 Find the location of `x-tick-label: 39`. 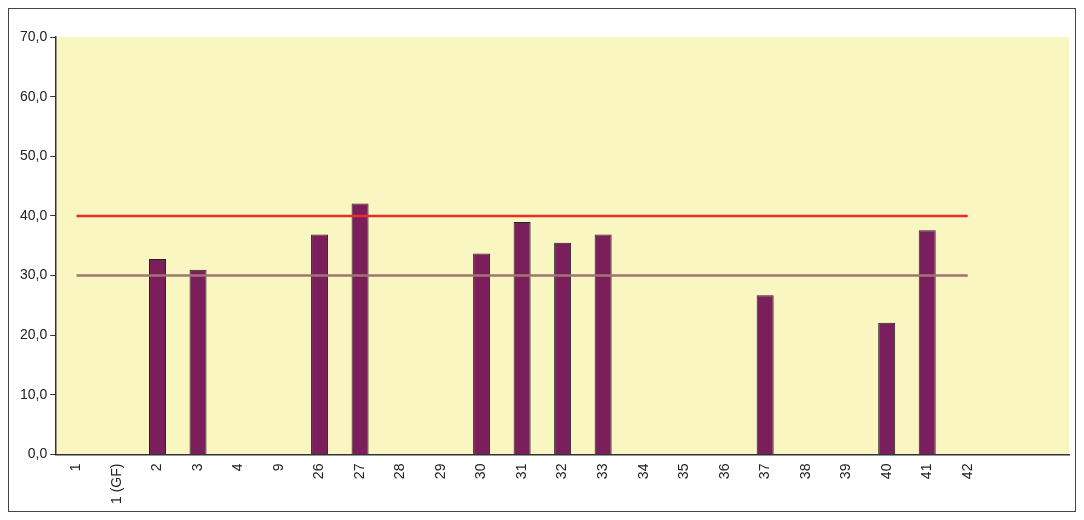

x-tick-label: 39 is located at coordinates (845, 471).